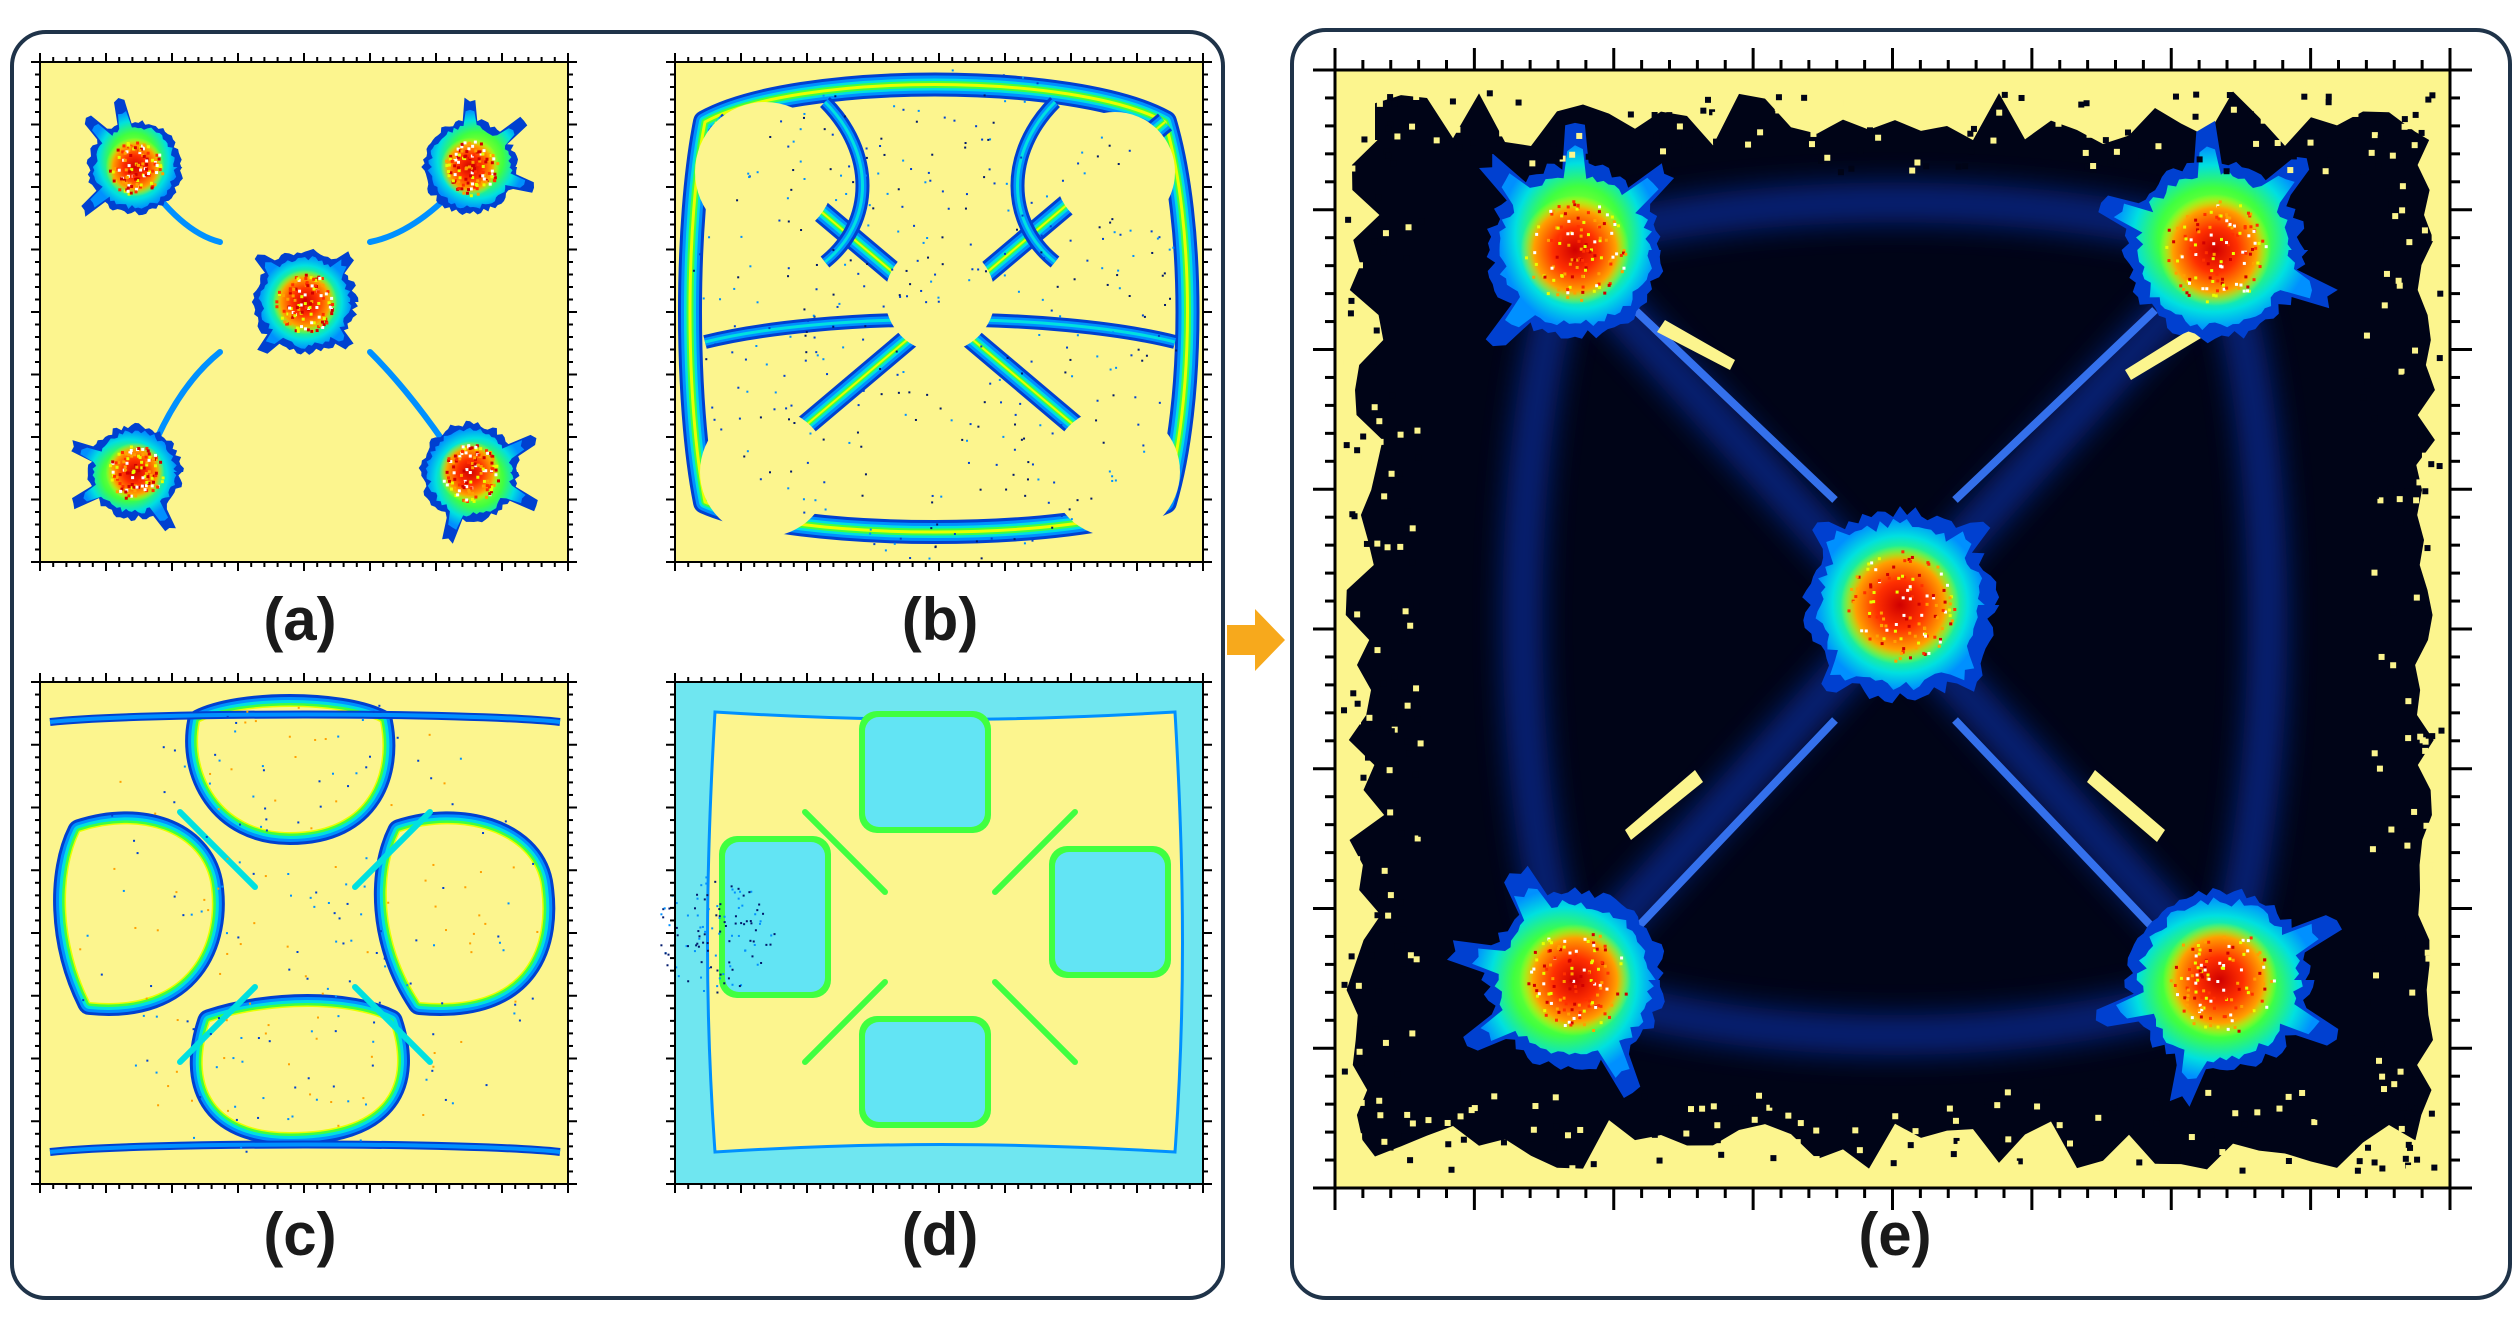  What do you see at coordinates (304, 933) in the screenshot?
I see `heatmap-c` at bounding box center [304, 933].